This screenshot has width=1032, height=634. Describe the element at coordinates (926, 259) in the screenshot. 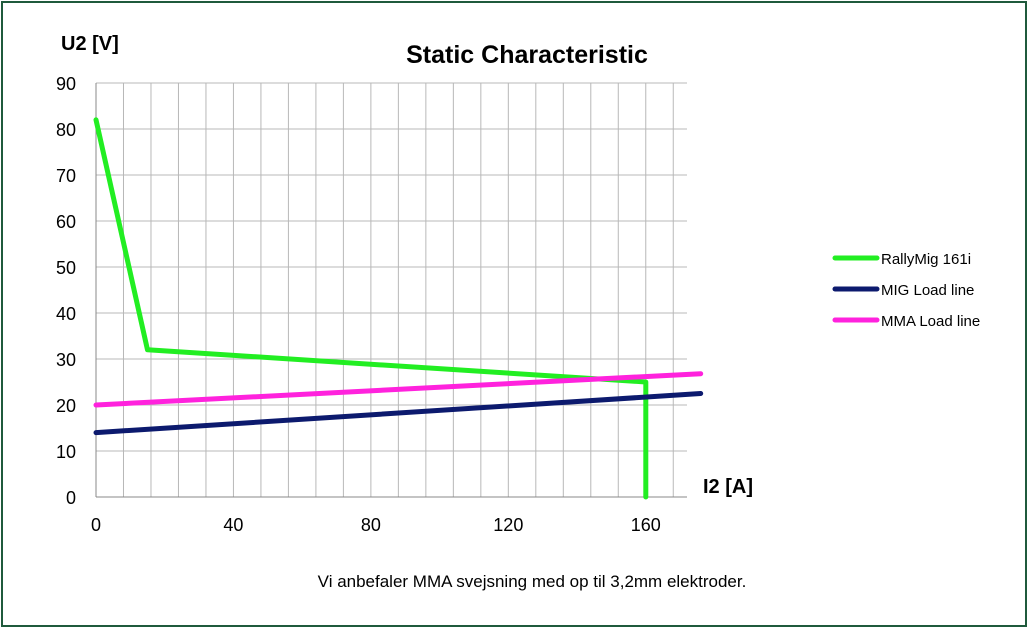

I see `legend-label-0: RallyMig 161i` at that location.